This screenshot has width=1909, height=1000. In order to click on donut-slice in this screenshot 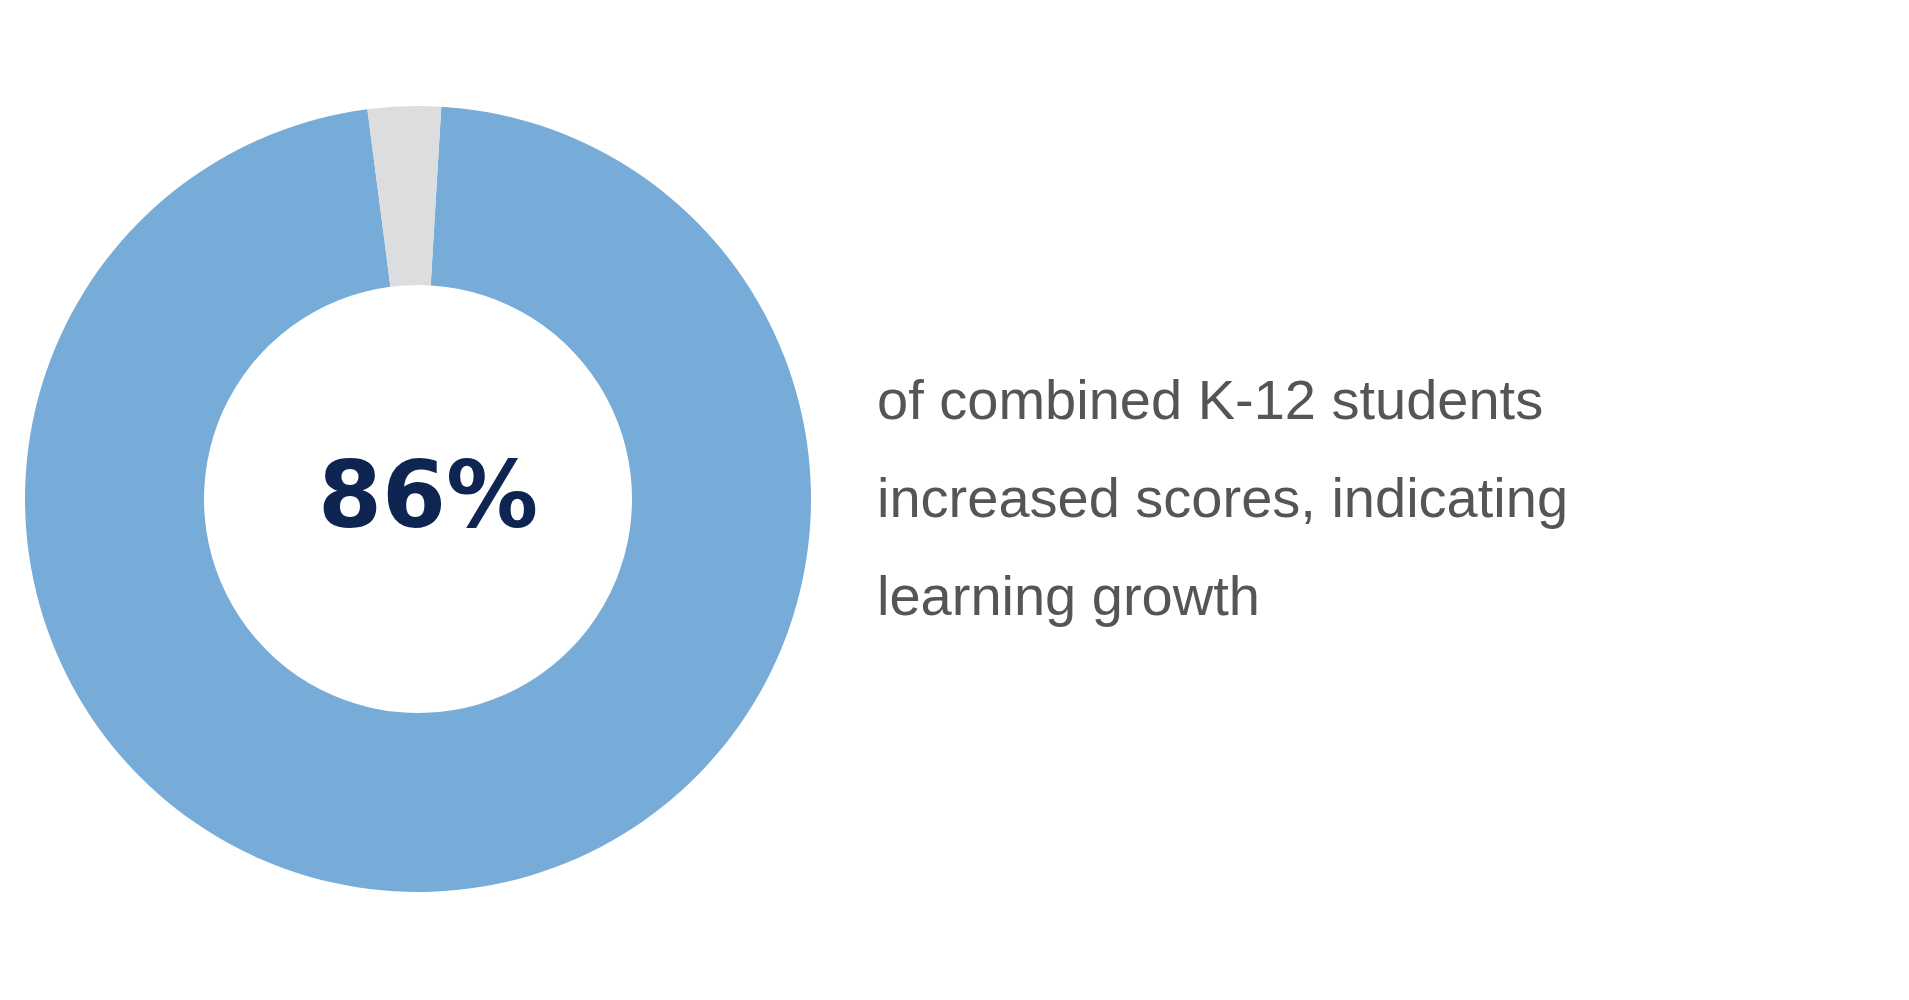, I will do `click(404, 196)`.